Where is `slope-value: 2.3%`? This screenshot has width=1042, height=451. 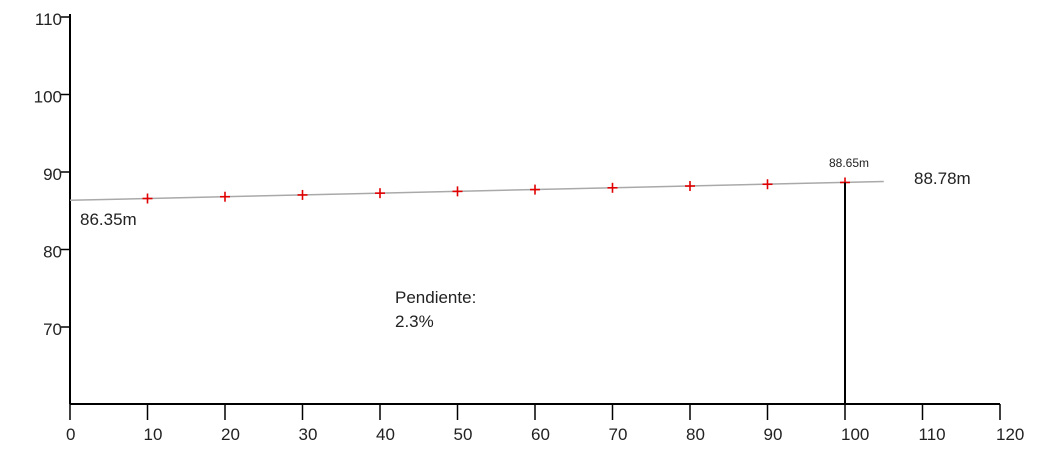
slope-value: 2.3% is located at coordinates (414, 321).